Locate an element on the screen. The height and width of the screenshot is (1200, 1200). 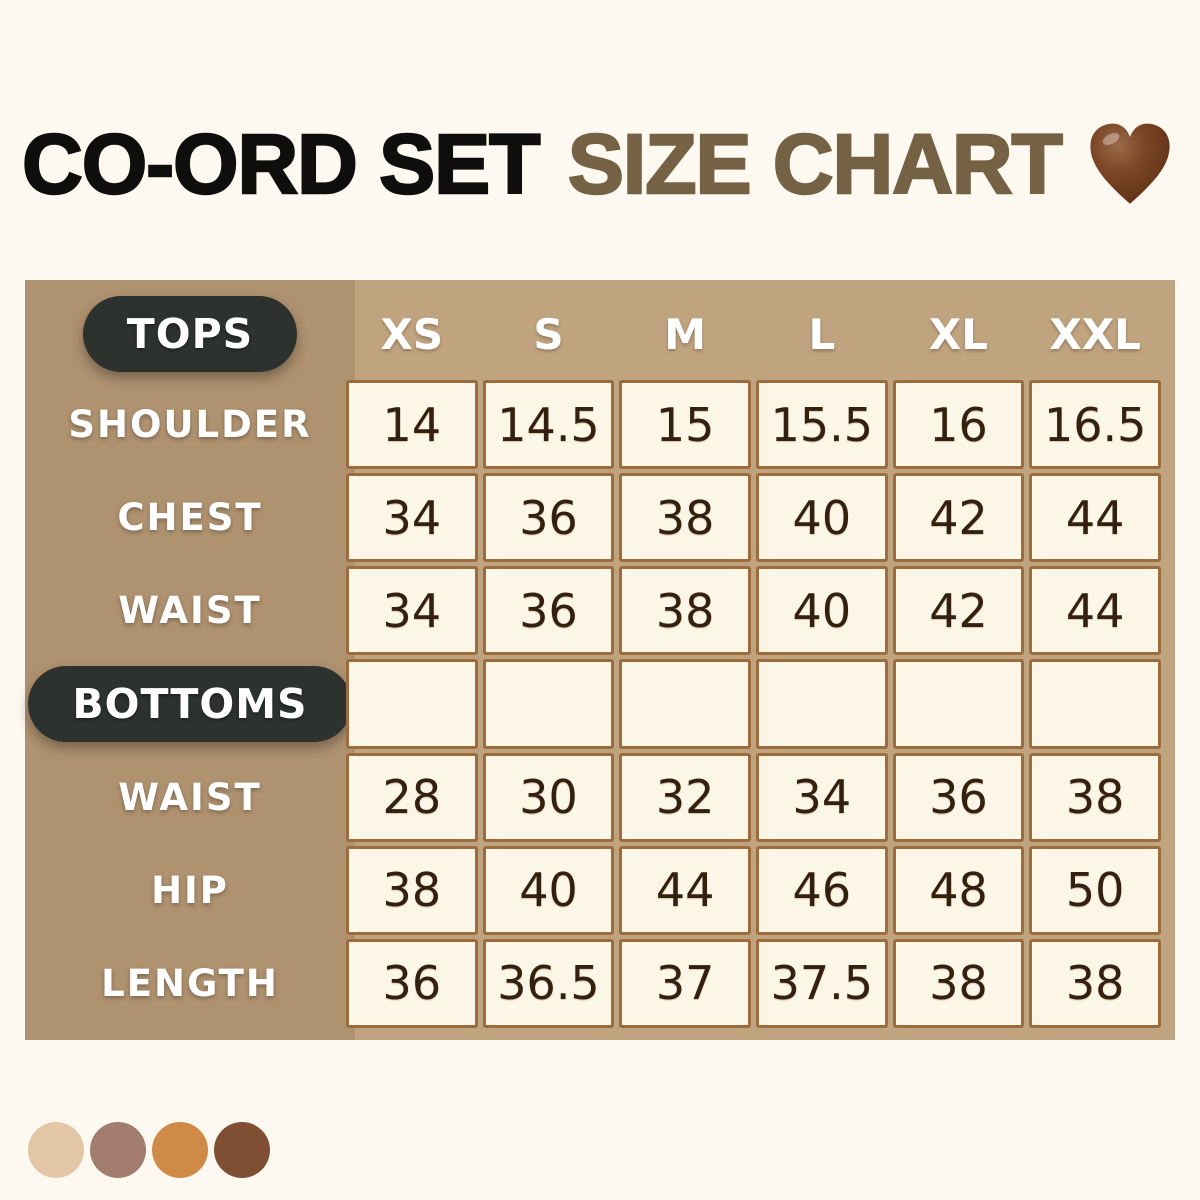
row-label-shoulder: SHOULDER is located at coordinates (190, 425).